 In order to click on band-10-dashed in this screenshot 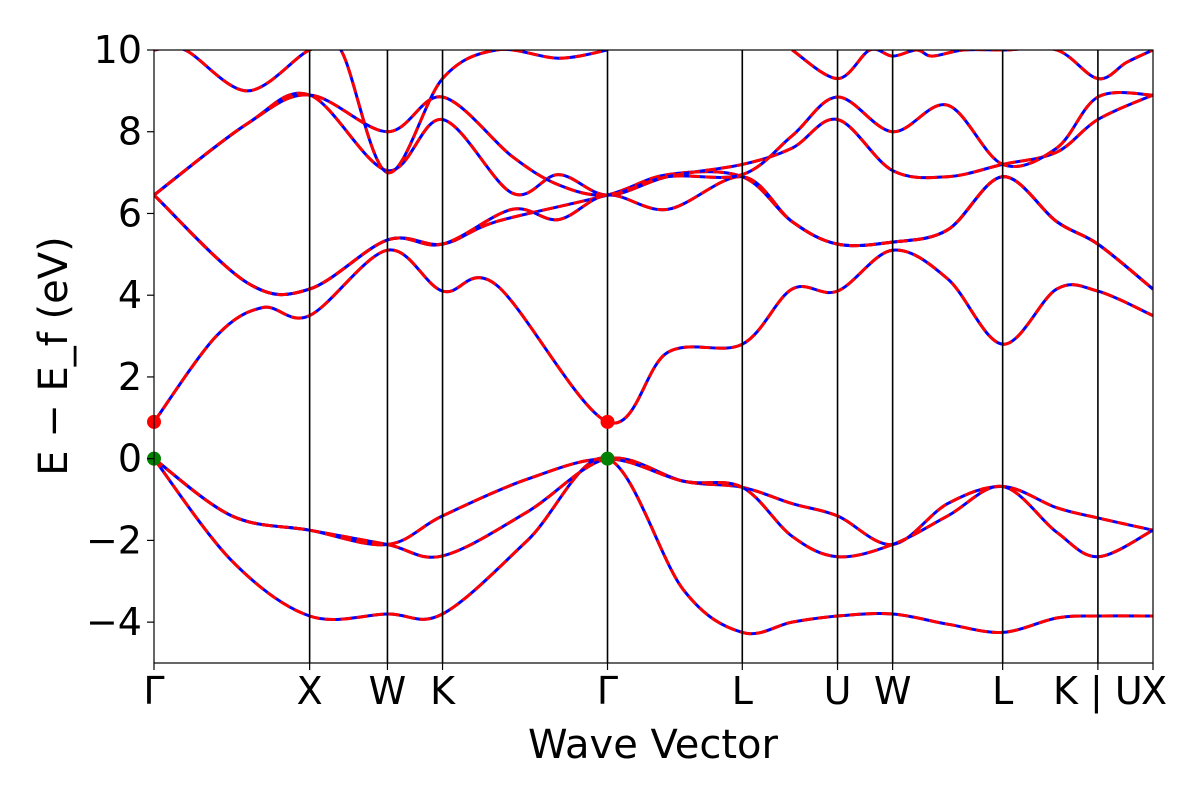, I will do `click(972, 65)`.